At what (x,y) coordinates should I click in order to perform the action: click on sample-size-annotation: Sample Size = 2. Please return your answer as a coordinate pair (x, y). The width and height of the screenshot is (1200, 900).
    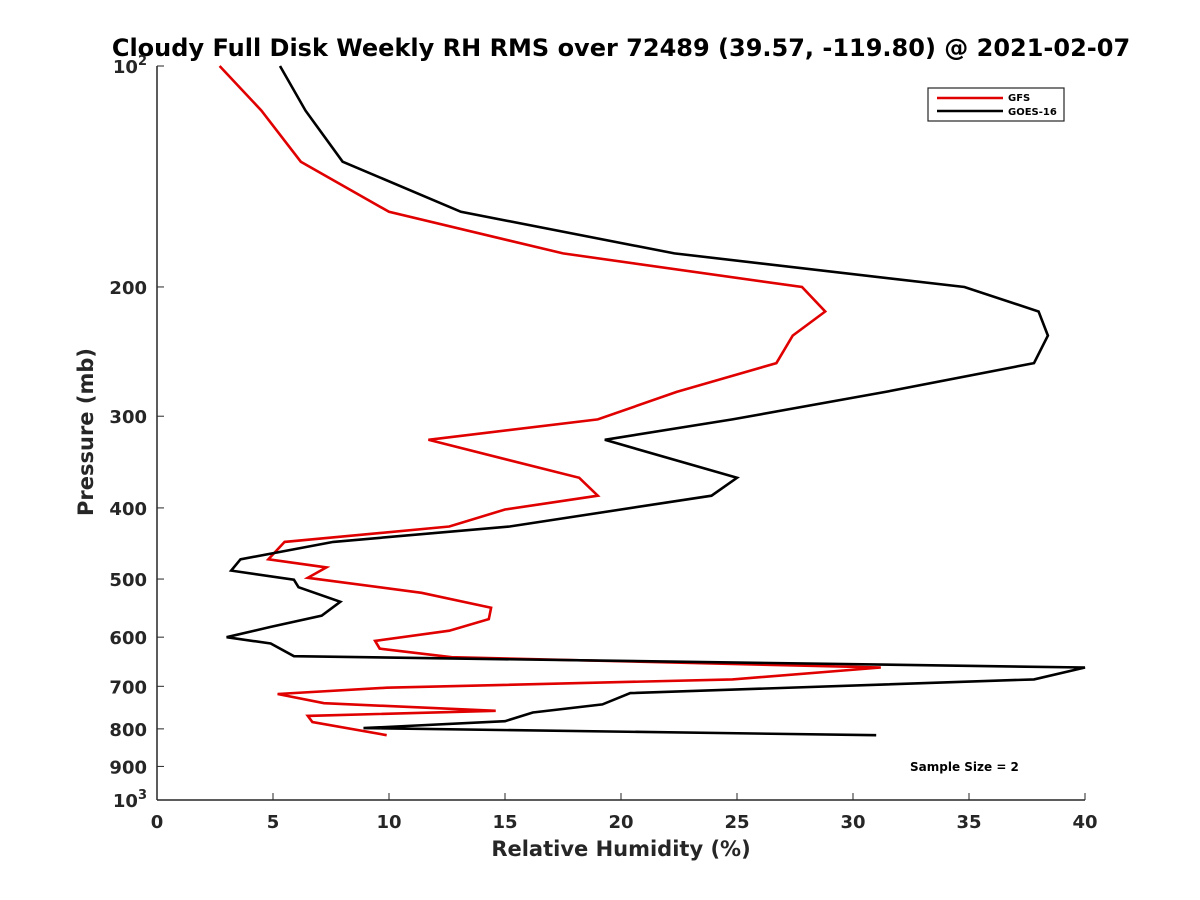
    Looking at the image, I should click on (964, 767).